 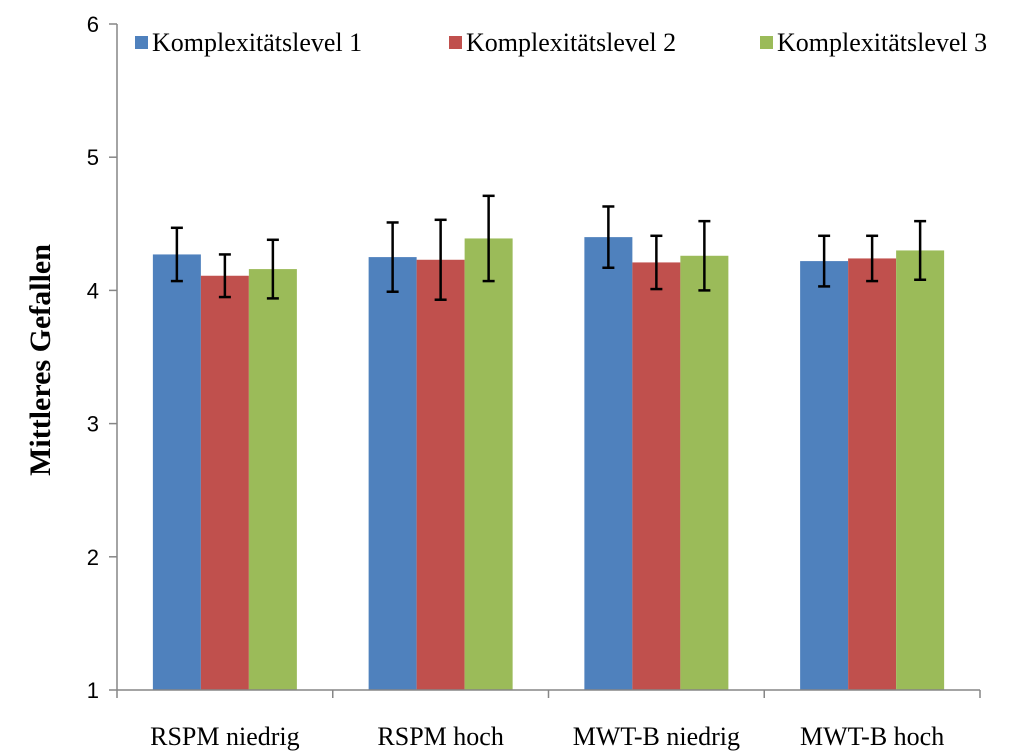 What do you see at coordinates (93, 157) in the screenshot?
I see `y-tick-label: 5` at bounding box center [93, 157].